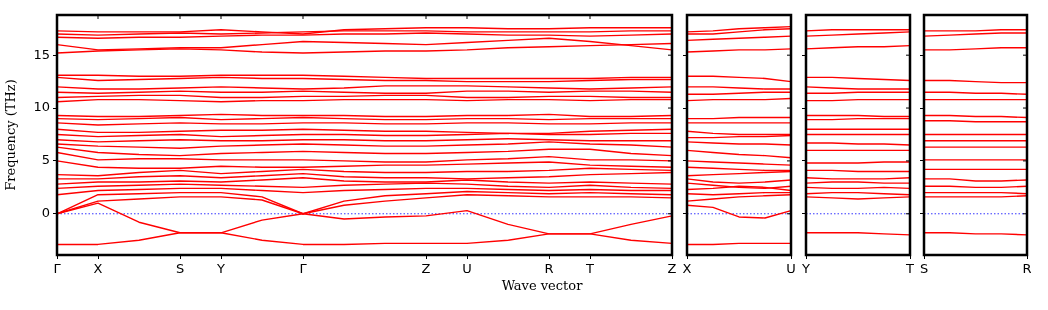 This screenshot has width=1048, height=310. What do you see at coordinates (41, 107) in the screenshot?
I see `y-tick-label: 10` at bounding box center [41, 107].